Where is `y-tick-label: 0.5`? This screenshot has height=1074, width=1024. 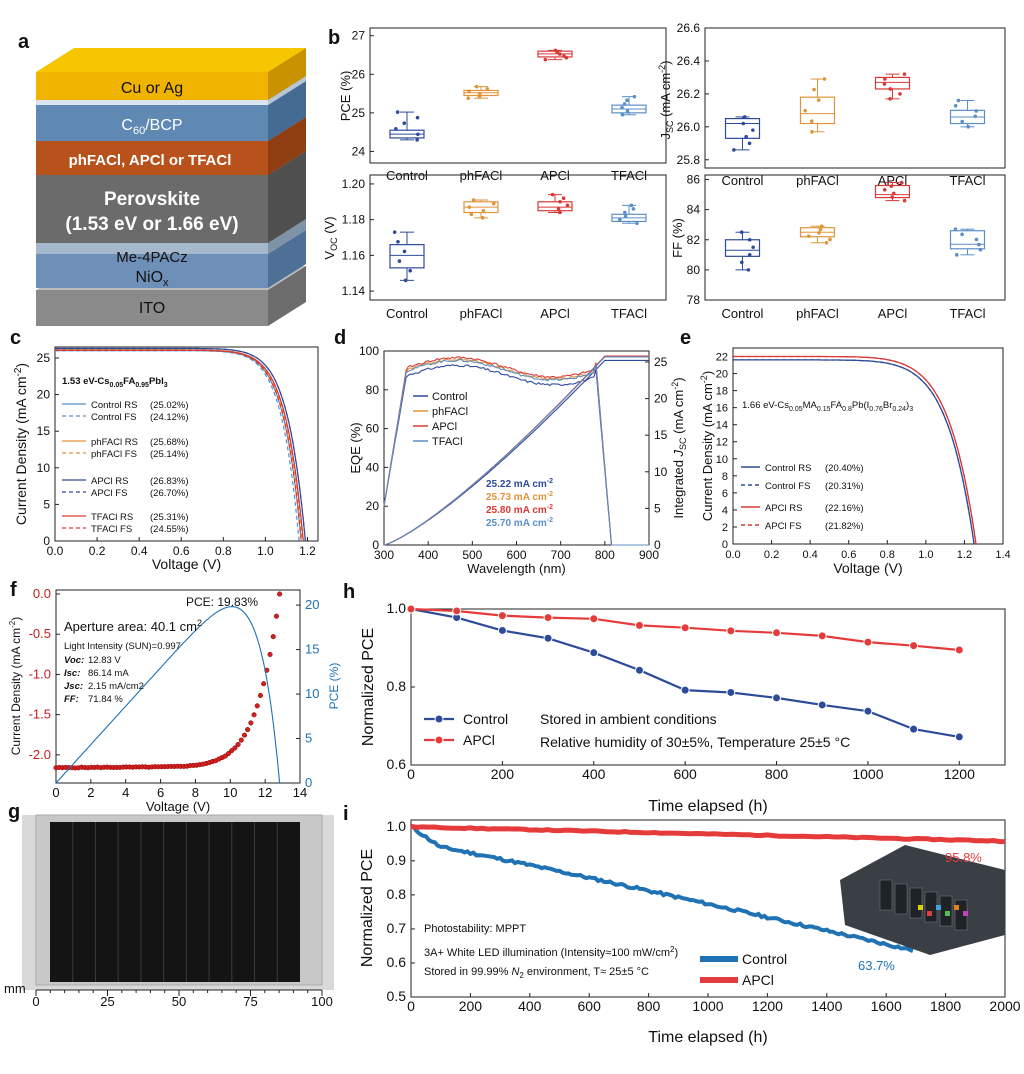
y-tick-label: 0.5 is located at coordinates (397, 996).